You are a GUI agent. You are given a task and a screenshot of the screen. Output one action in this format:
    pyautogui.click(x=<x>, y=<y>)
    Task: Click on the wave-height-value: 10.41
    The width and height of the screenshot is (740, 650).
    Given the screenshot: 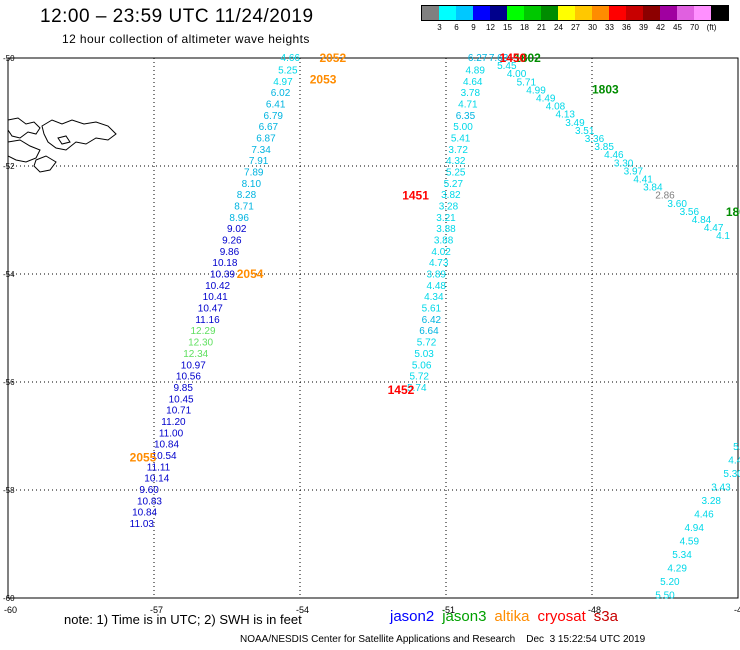 What is the action you would take?
    pyautogui.click(x=215, y=297)
    